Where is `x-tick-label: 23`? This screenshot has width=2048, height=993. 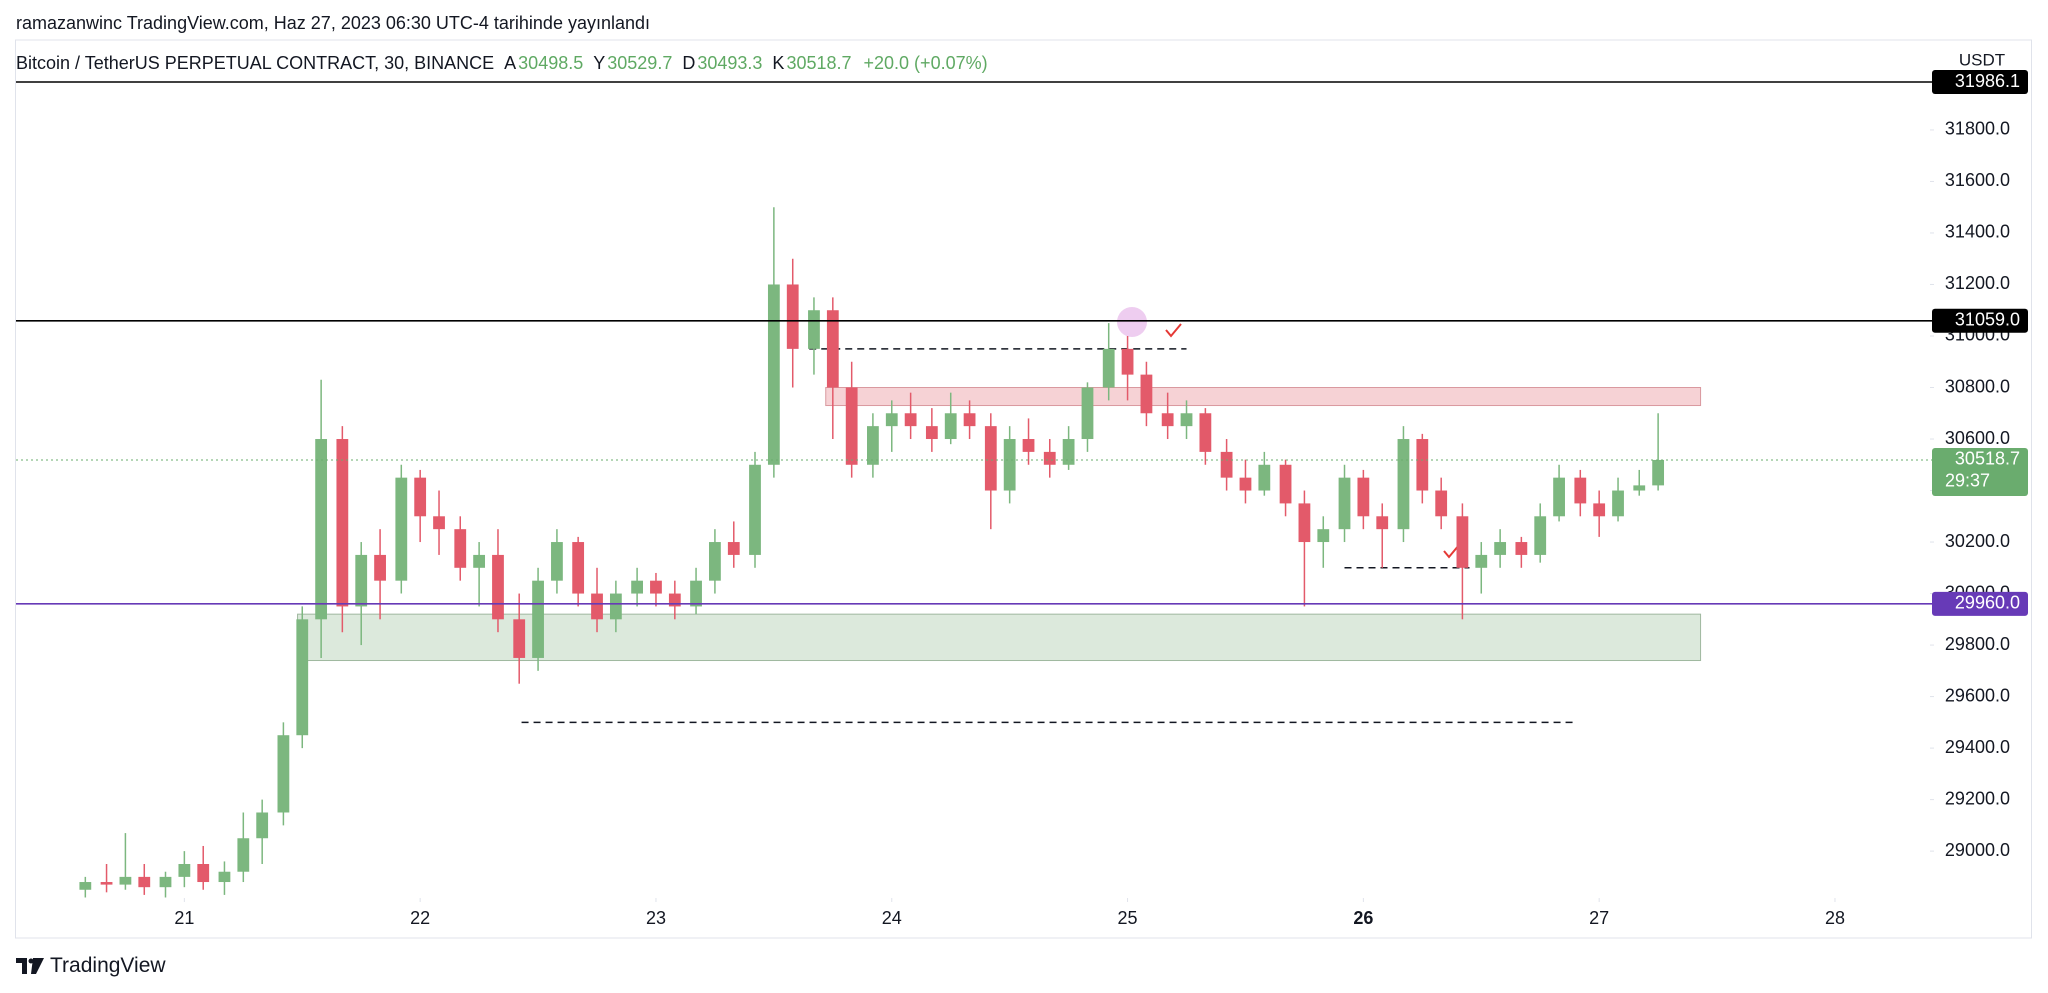
x-tick-label: 23 is located at coordinates (656, 918).